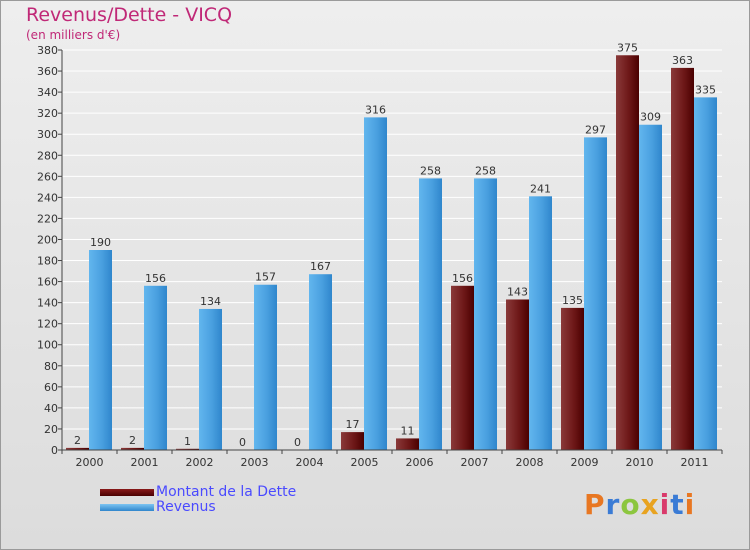  What do you see at coordinates (200, 462) in the screenshot?
I see `x-tick-label: 2002` at bounding box center [200, 462].